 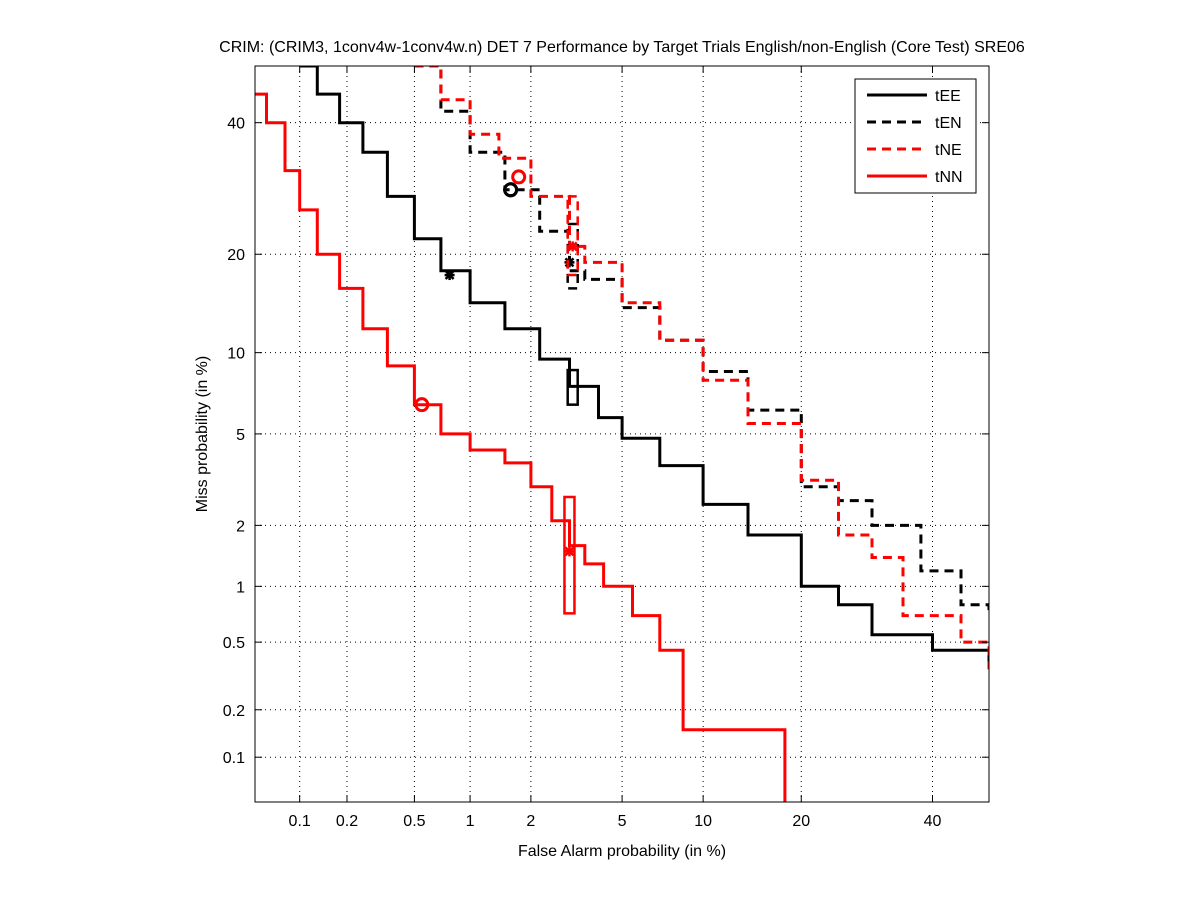 What do you see at coordinates (519, 177) in the screenshot?
I see `actual-dcf-marker-tne` at bounding box center [519, 177].